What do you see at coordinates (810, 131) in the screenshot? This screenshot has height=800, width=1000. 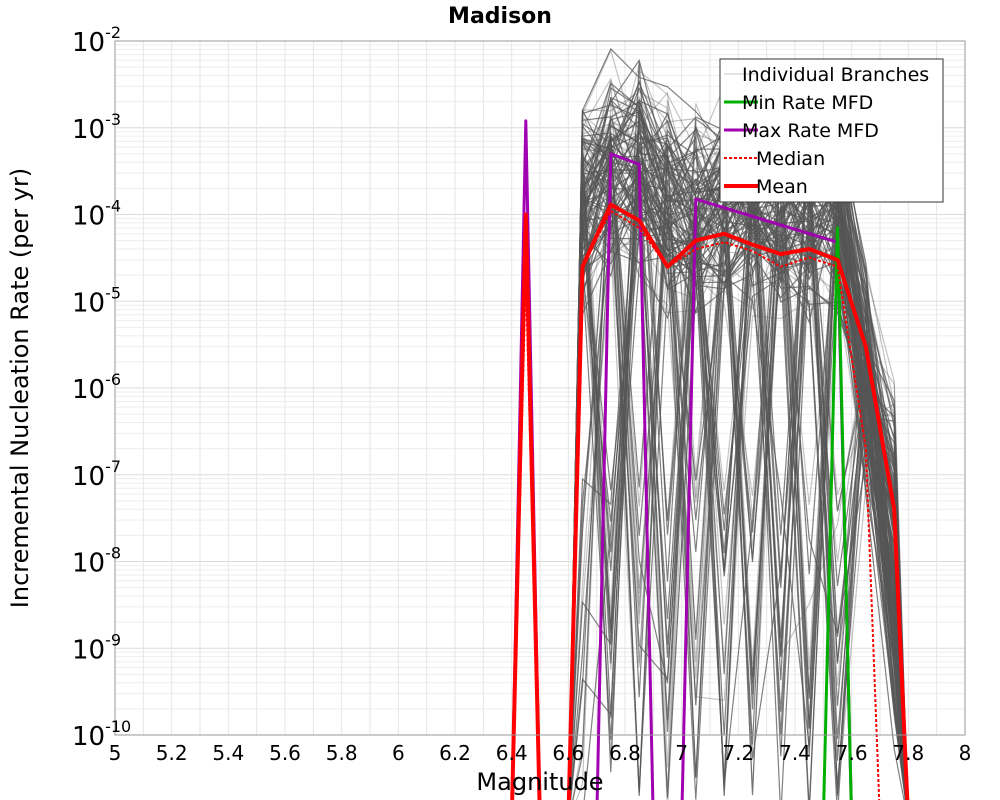 I see `legend-label: Max Rate MFD` at bounding box center [810, 131].